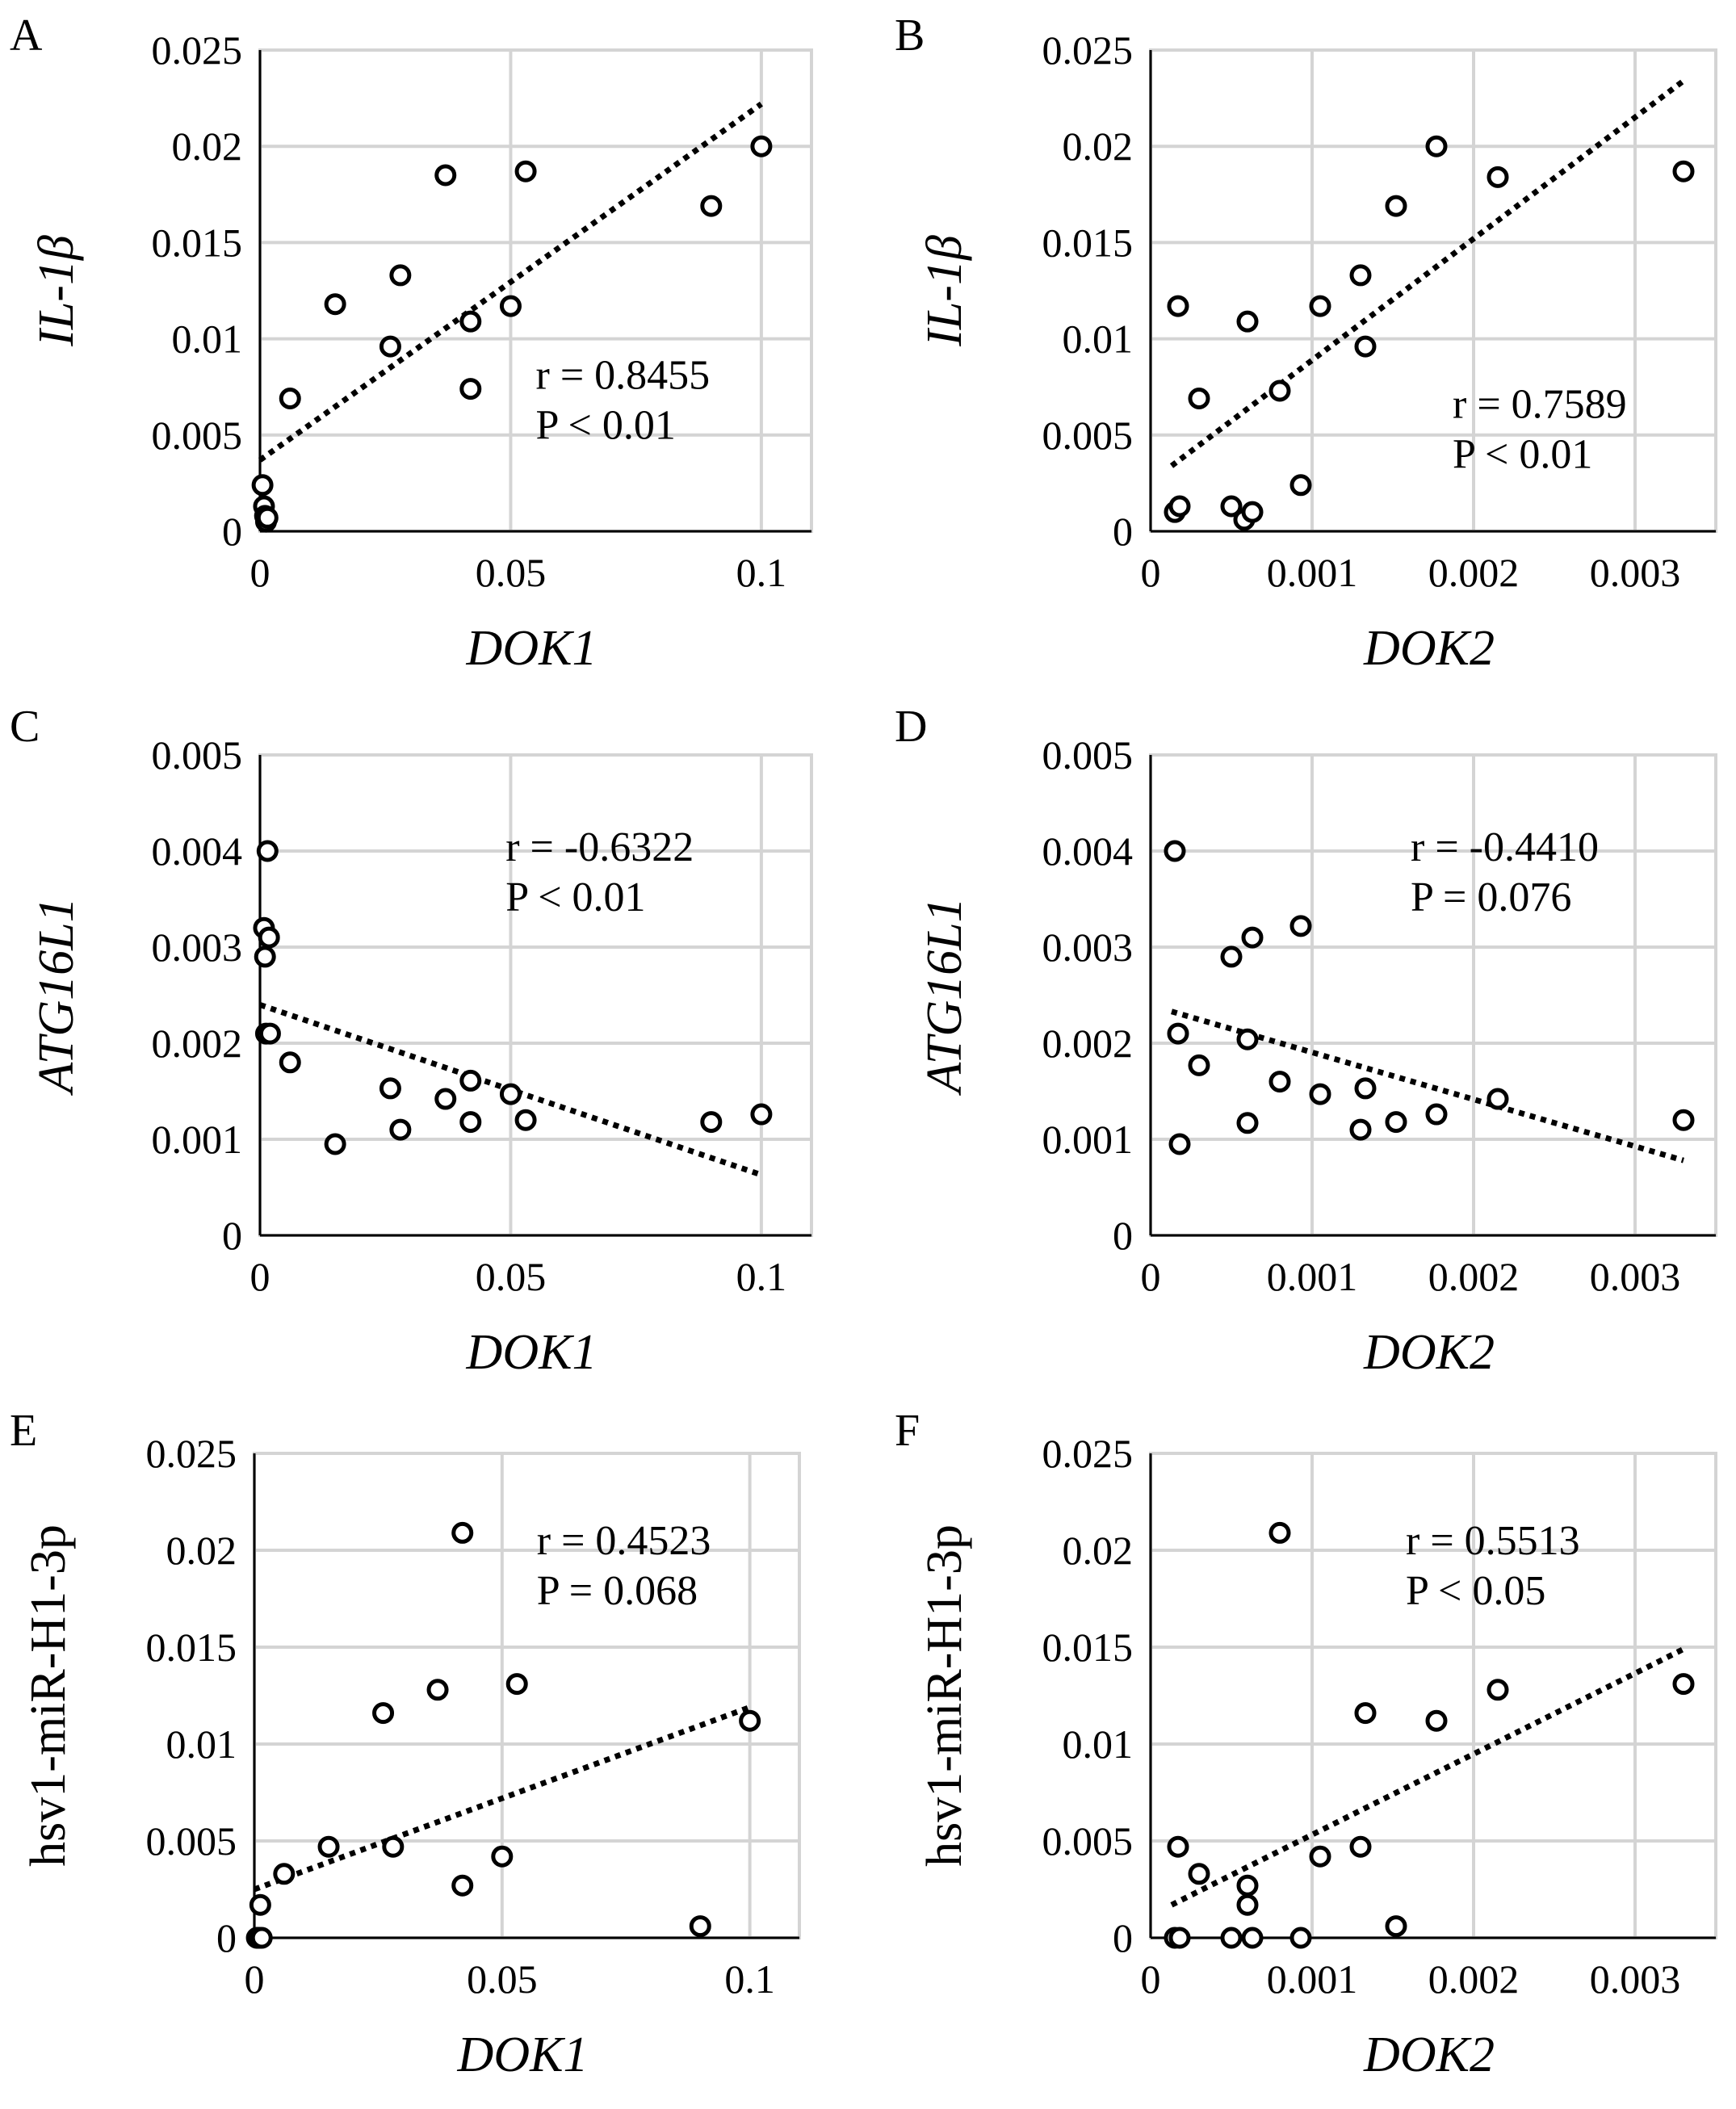 The width and height of the screenshot is (1736, 2109). What do you see at coordinates (532, 1352) in the screenshot?
I see `panel-c-xlabel: DOK1` at bounding box center [532, 1352].